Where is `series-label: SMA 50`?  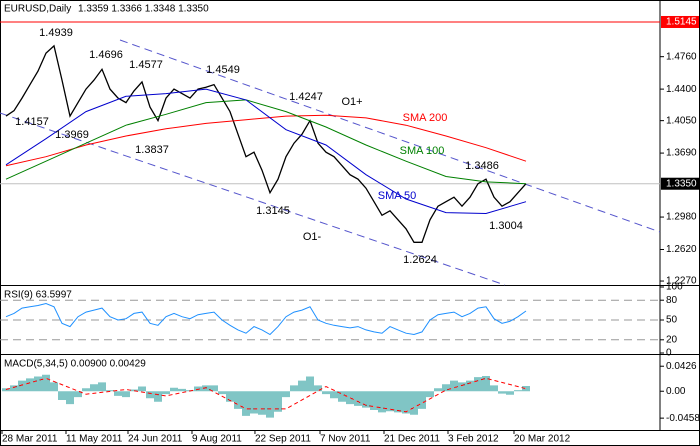 series-label: SMA 50 is located at coordinates (397, 196).